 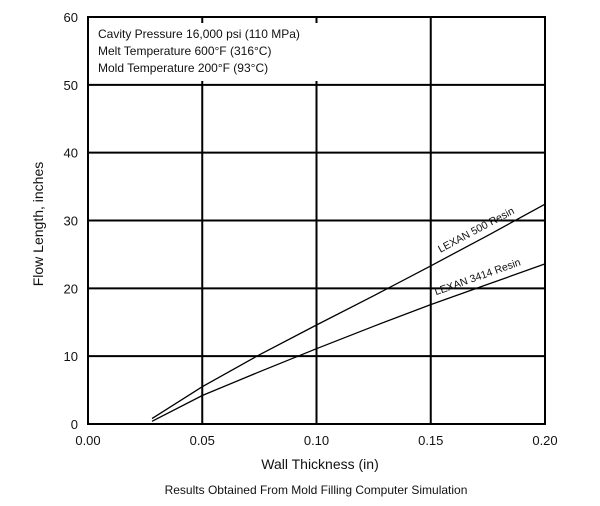 What do you see at coordinates (202, 440) in the screenshot?
I see `x-tick-label: 0.05` at bounding box center [202, 440].